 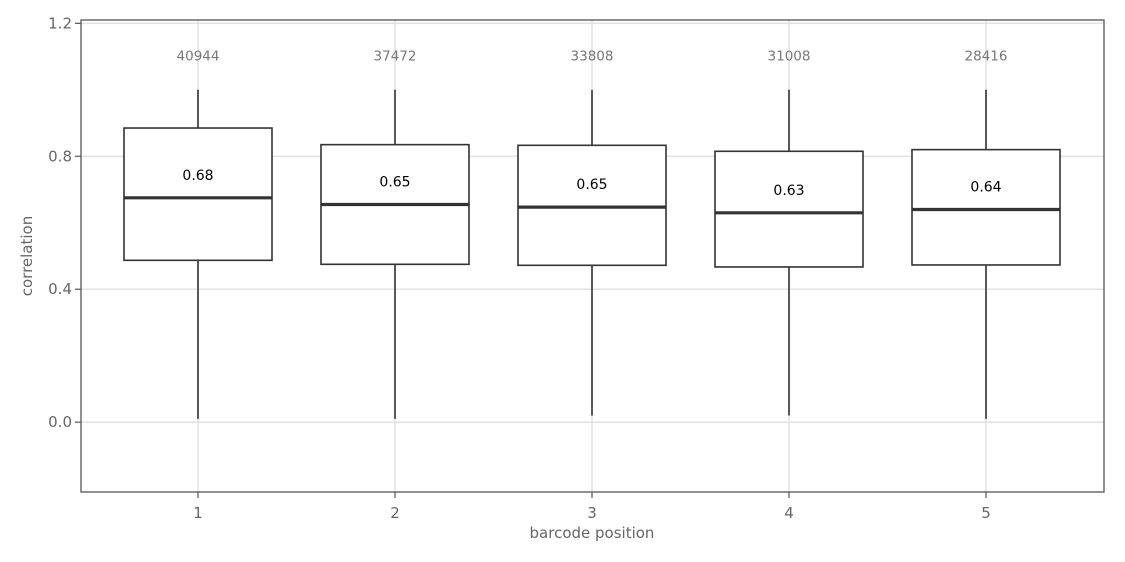 What do you see at coordinates (789, 57) in the screenshot?
I see `count-label: 31008` at bounding box center [789, 57].